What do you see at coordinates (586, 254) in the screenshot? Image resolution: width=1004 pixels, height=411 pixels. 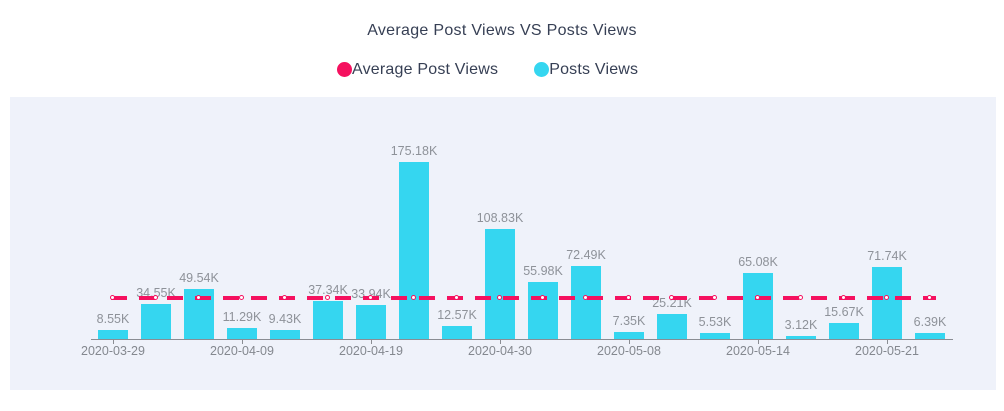 I see `bar-value-label: 72.49K` at bounding box center [586, 254].